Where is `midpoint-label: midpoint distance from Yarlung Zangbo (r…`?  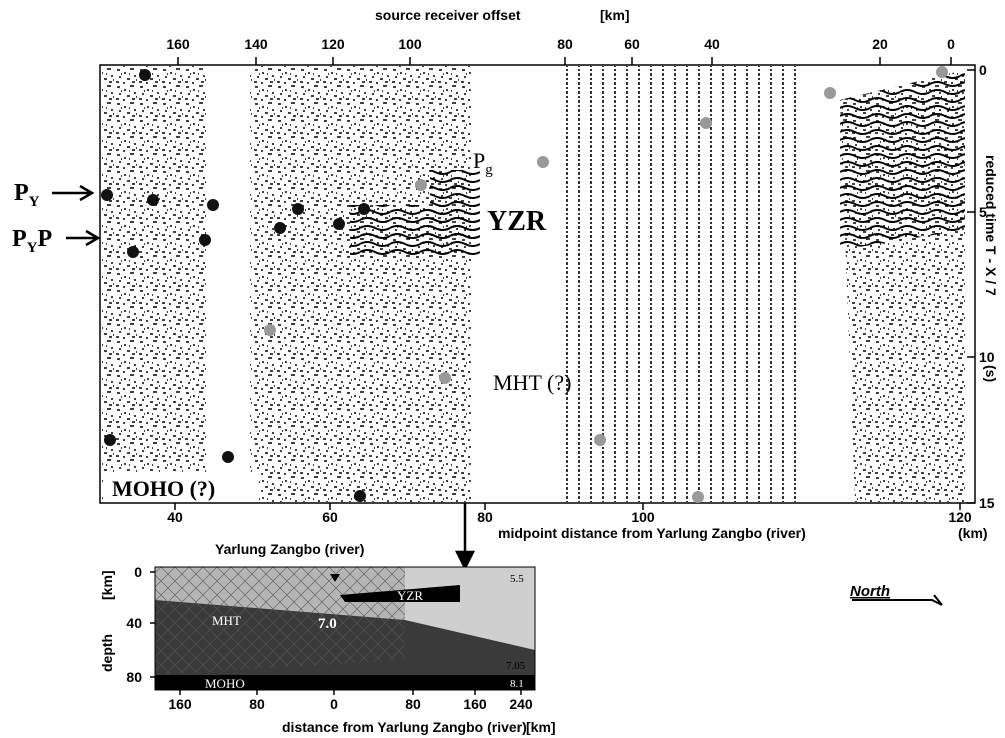 midpoint-label: midpoint distance from Yarlung Zangbo (r… is located at coordinates (652, 533).